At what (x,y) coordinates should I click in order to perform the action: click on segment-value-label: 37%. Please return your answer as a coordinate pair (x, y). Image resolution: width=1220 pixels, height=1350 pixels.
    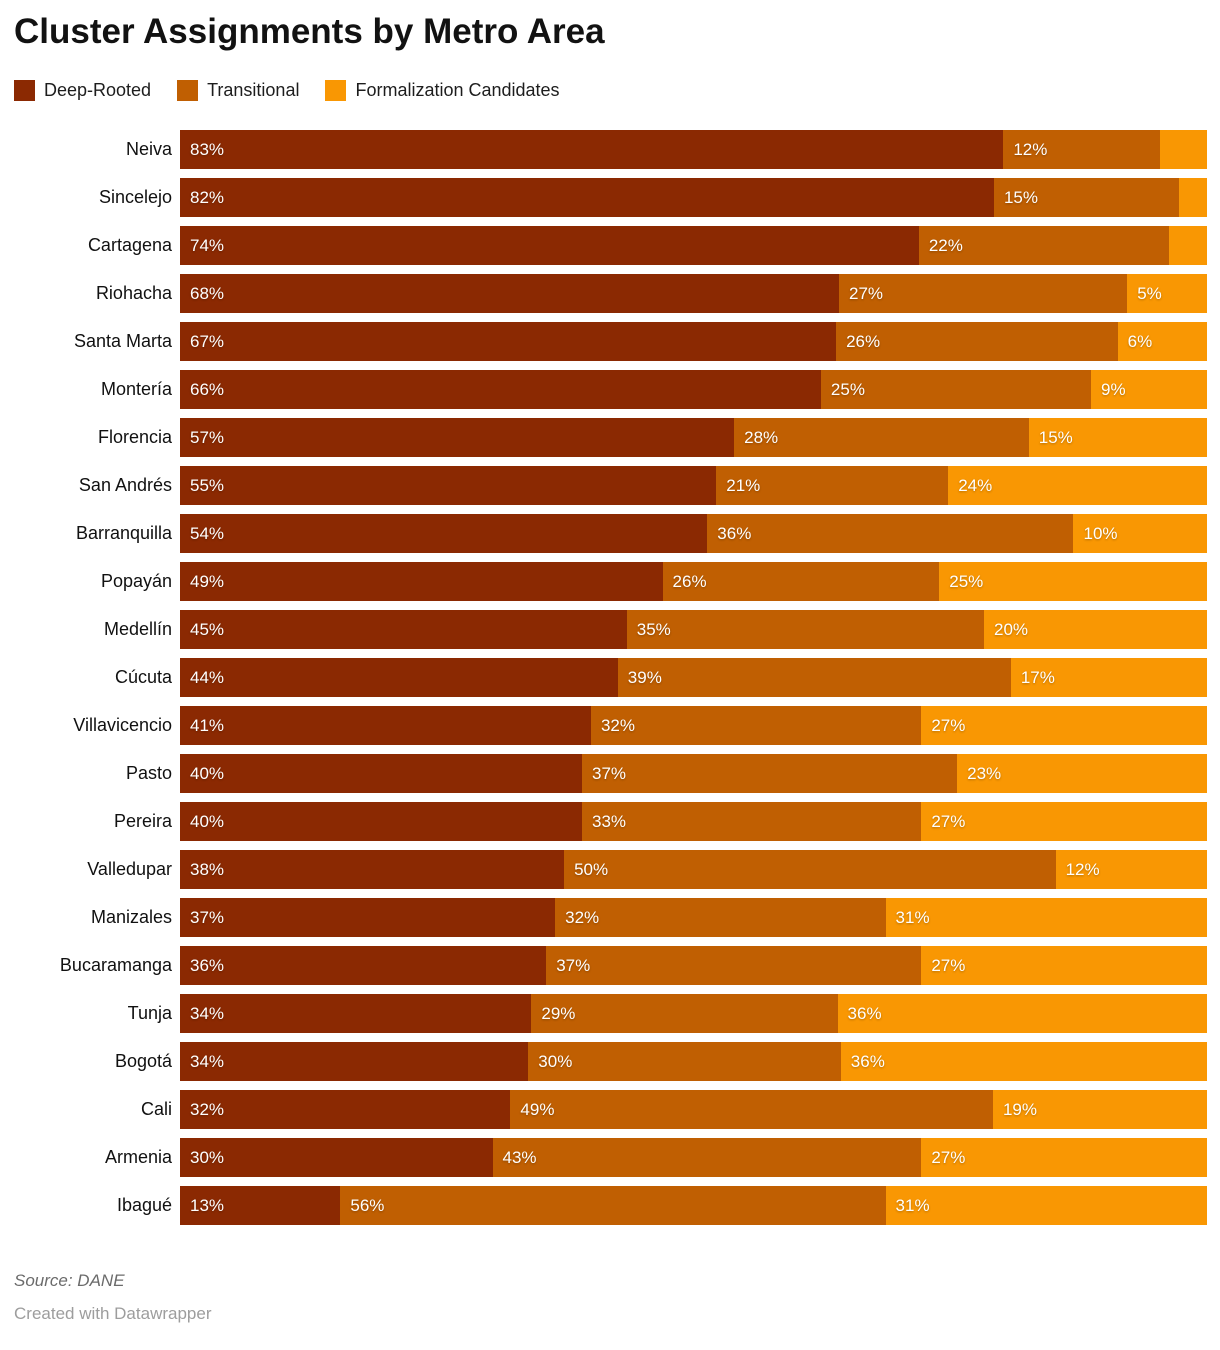
    Looking at the image, I should click on (573, 965).